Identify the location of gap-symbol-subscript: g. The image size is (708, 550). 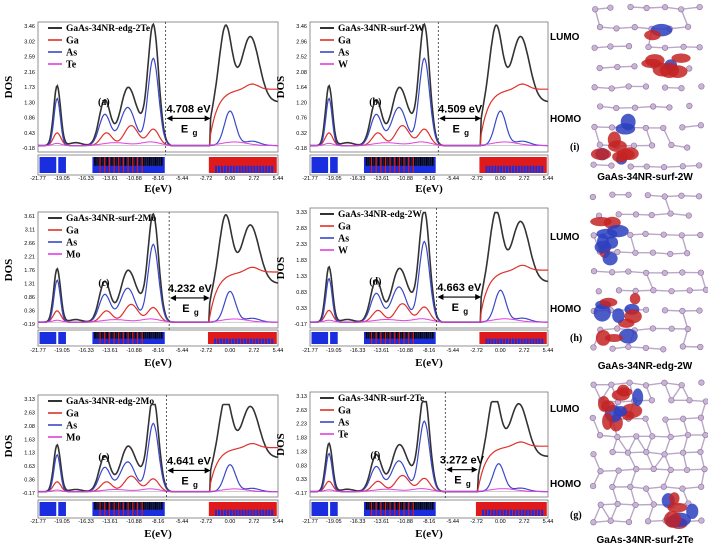
(196, 312).